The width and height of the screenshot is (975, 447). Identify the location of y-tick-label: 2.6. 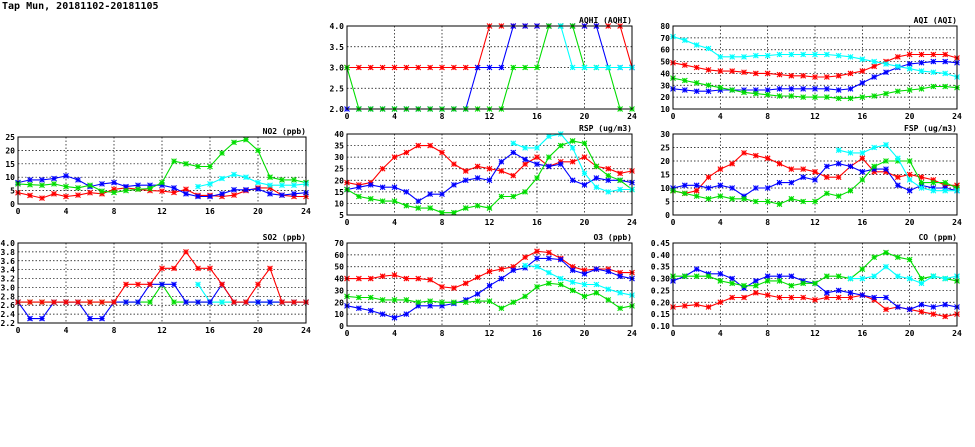
(8, 305).